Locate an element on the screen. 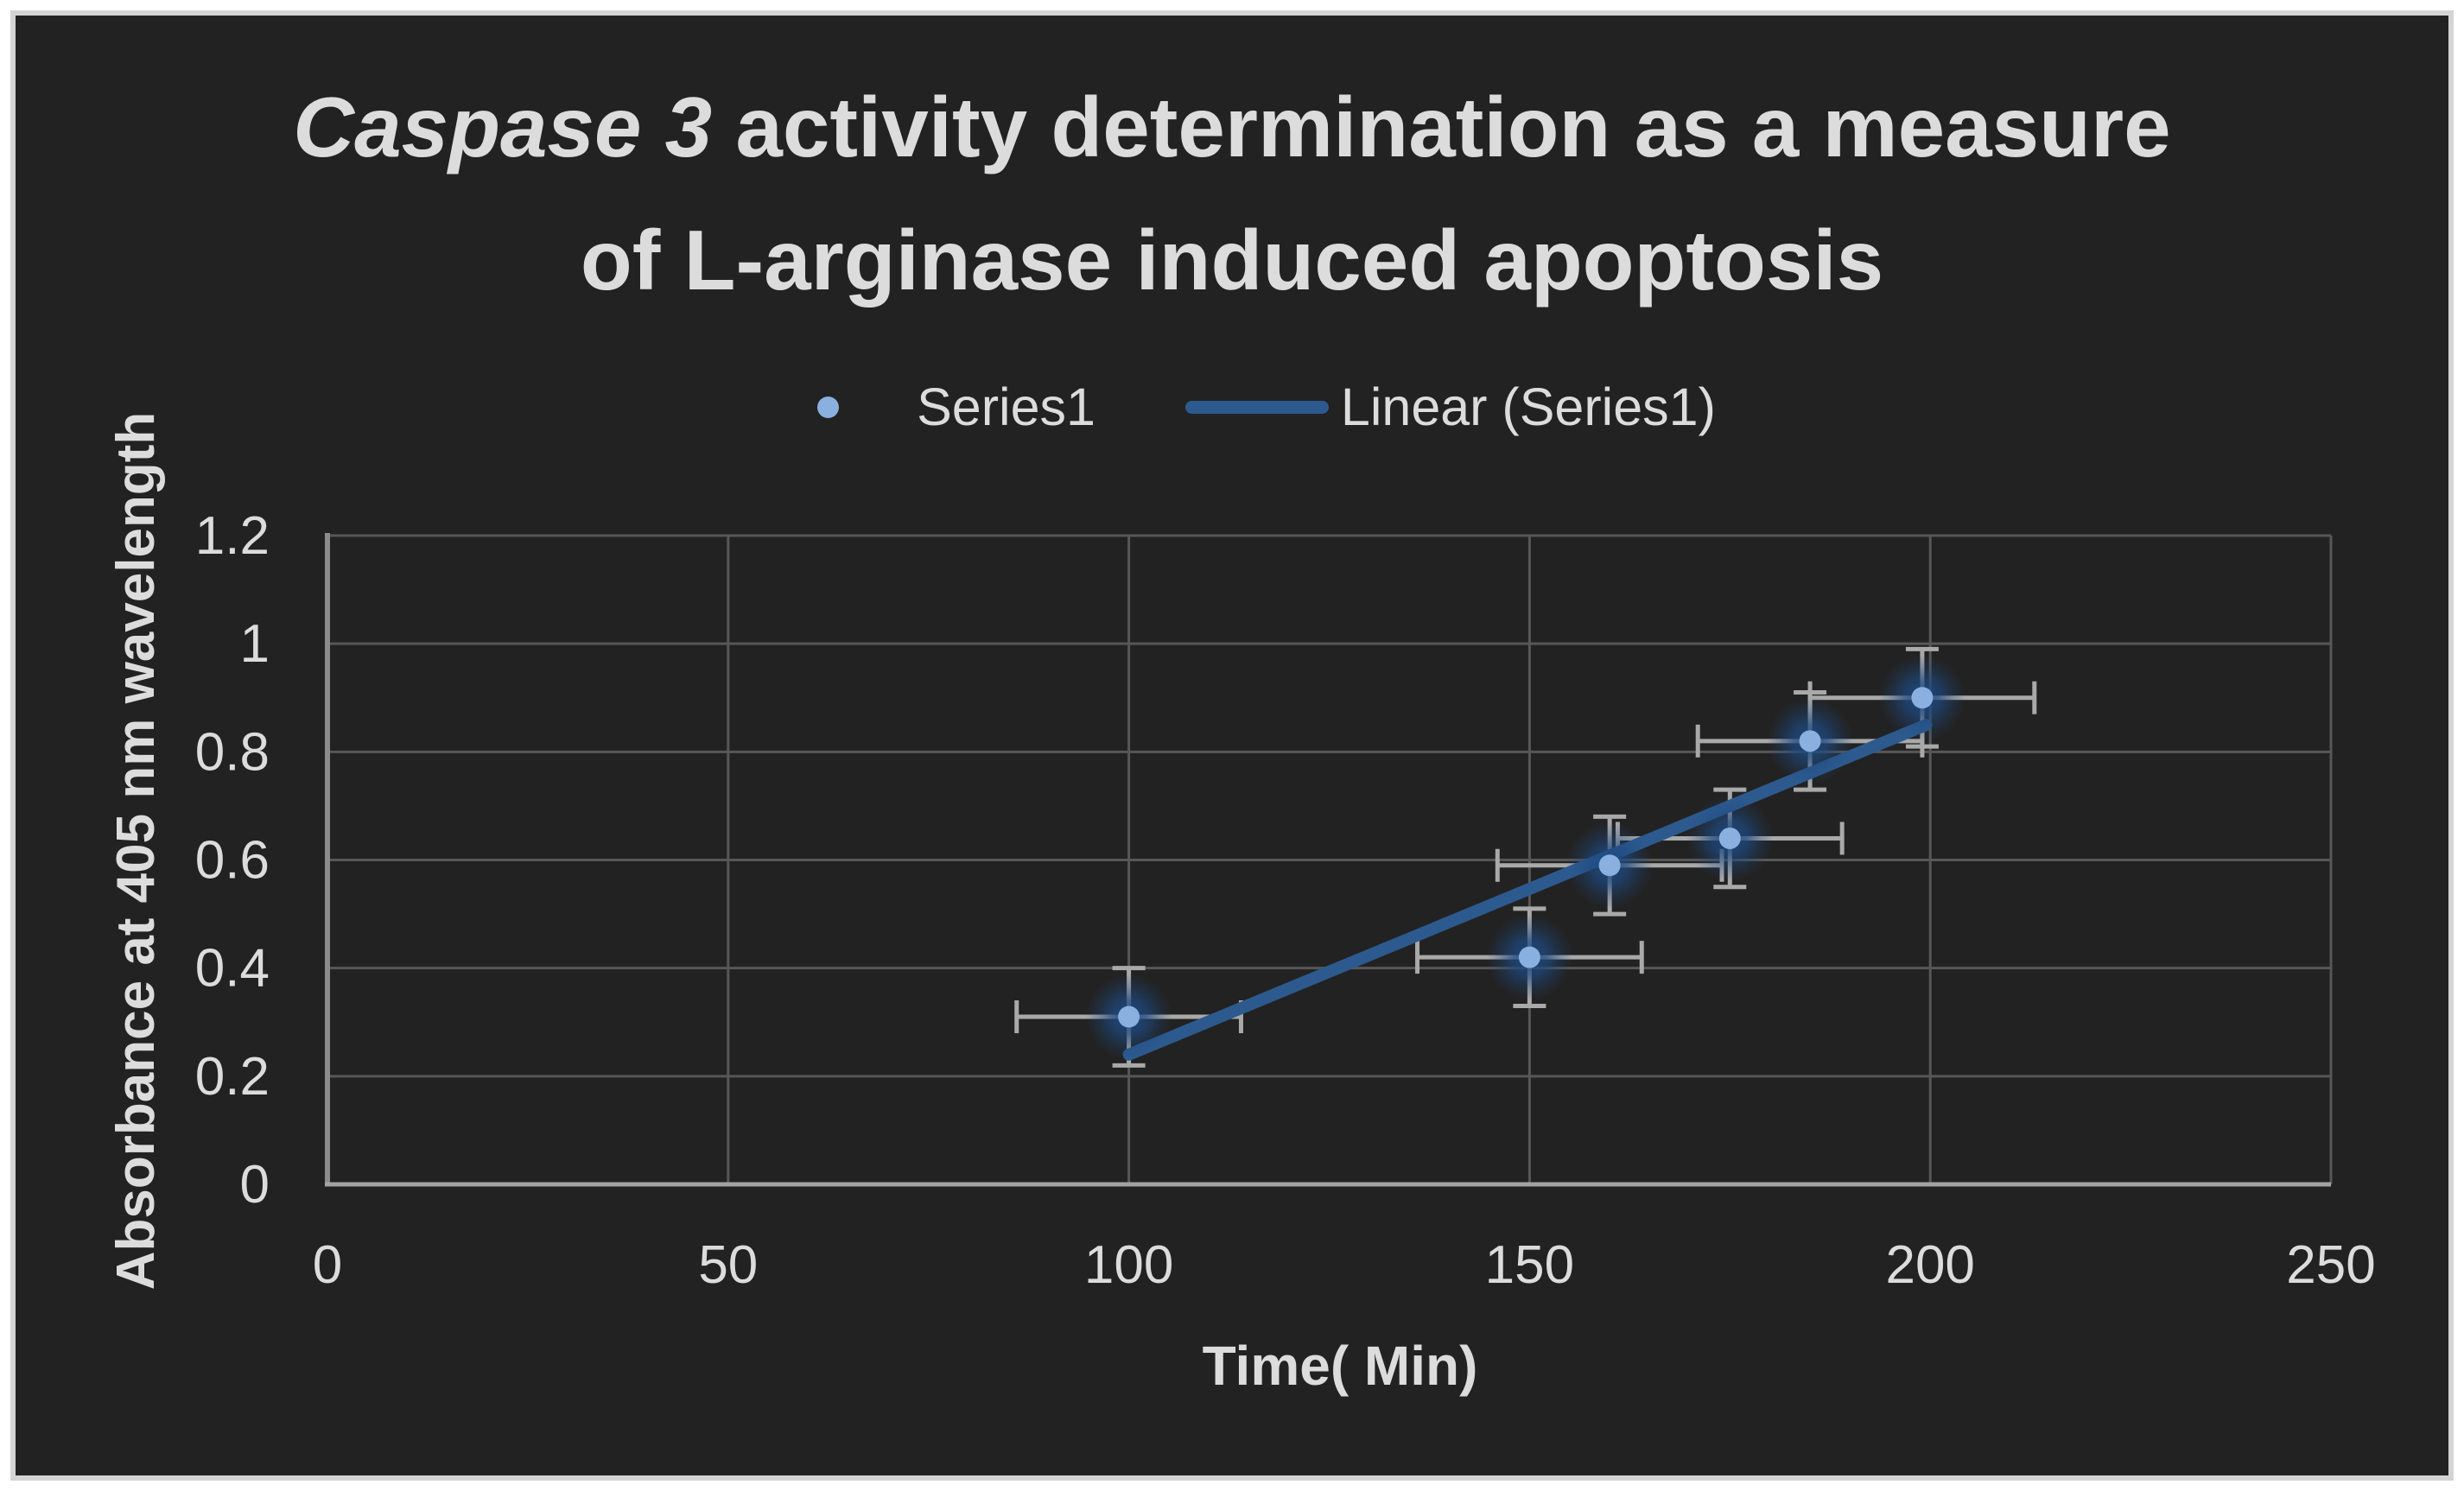 This screenshot has height=1491, width=2464. x-tick-label: 200 is located at coordinates (1930, 1265).